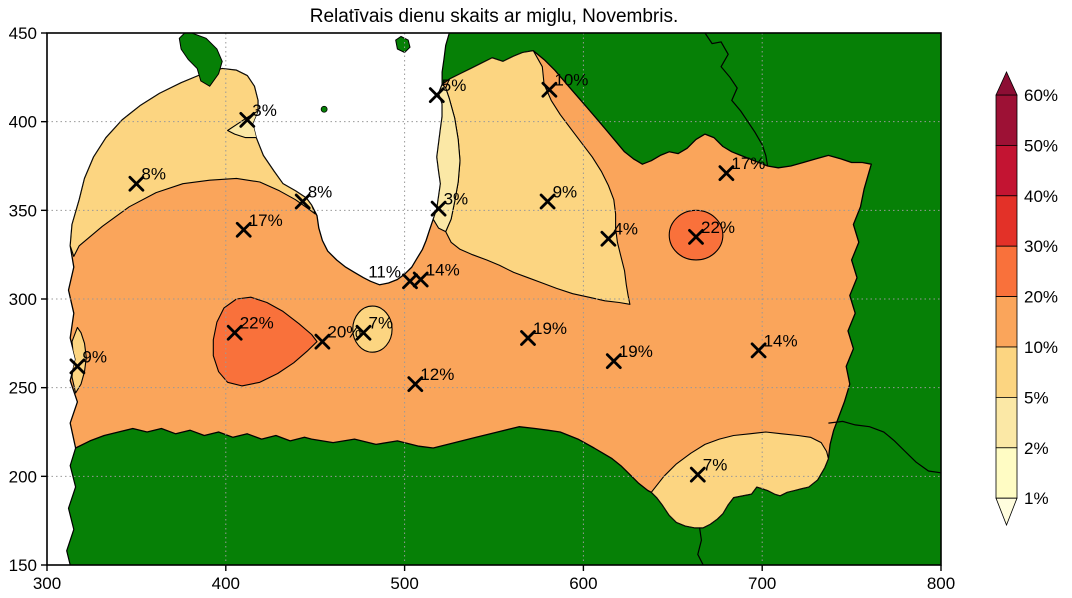  I want to click on station-20: 19%, so click(629, 356).